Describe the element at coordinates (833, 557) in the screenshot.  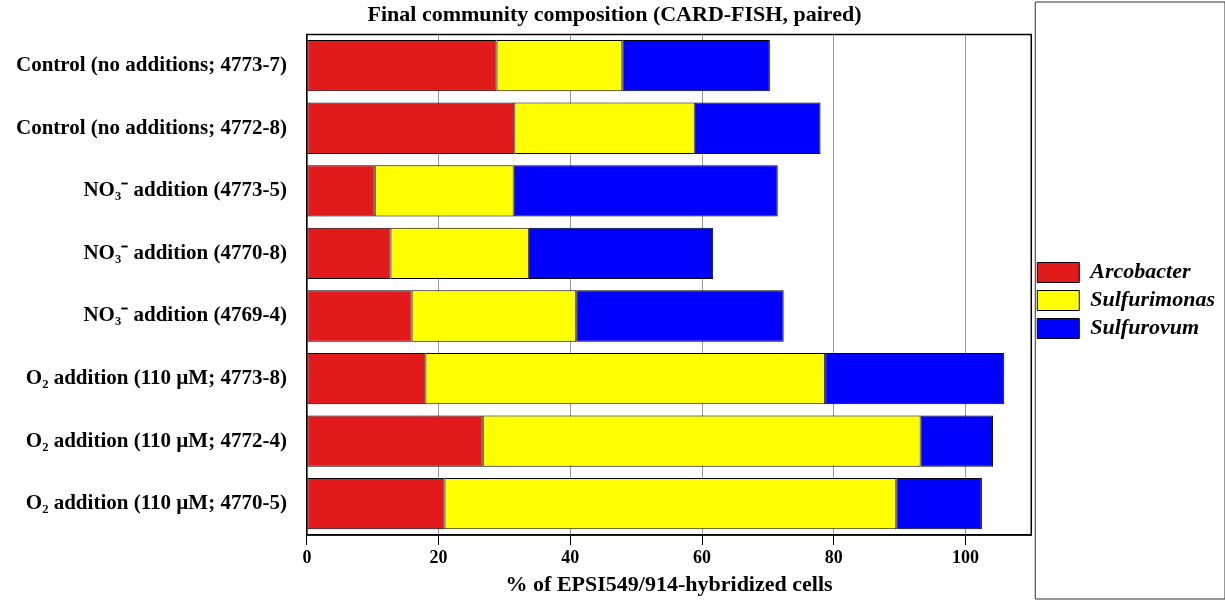
I see `x-tick-label: 80` at that location.